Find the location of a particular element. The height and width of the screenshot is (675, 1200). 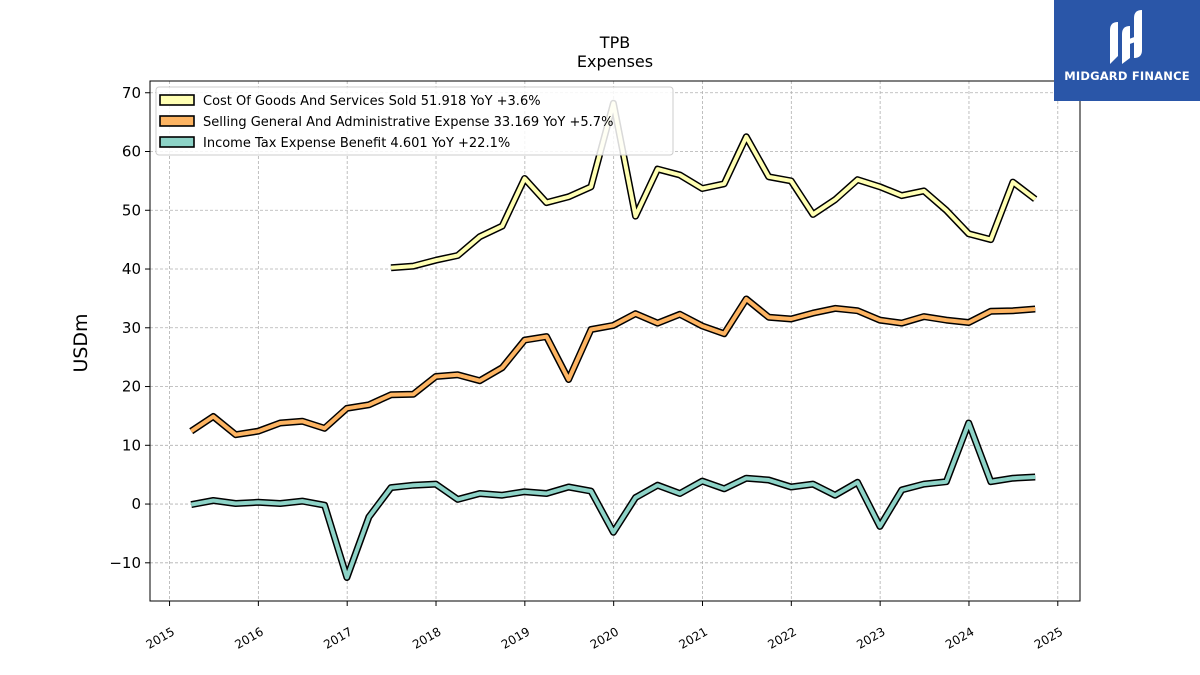

x-tick-label: 2021 is located at coordinates (693, 637).